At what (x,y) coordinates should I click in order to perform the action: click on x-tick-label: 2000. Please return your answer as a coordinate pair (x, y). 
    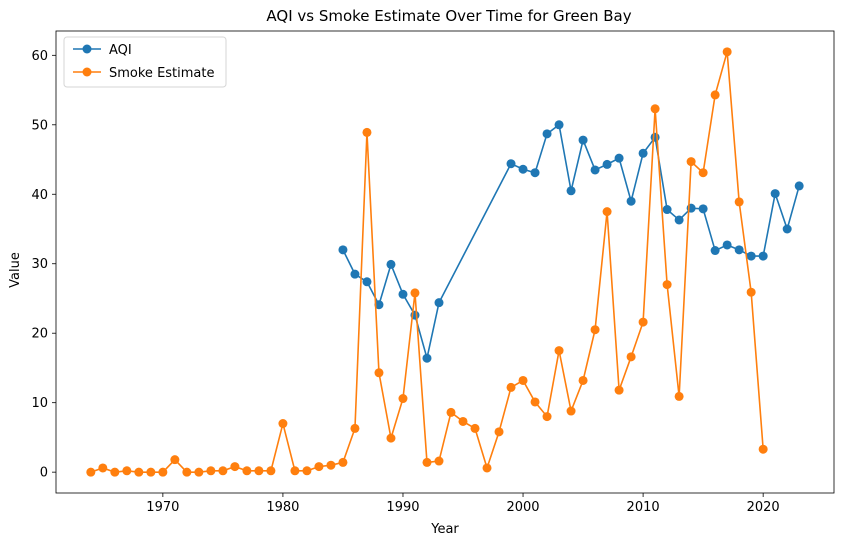
    Looking at the image, I should click on (522, 507).